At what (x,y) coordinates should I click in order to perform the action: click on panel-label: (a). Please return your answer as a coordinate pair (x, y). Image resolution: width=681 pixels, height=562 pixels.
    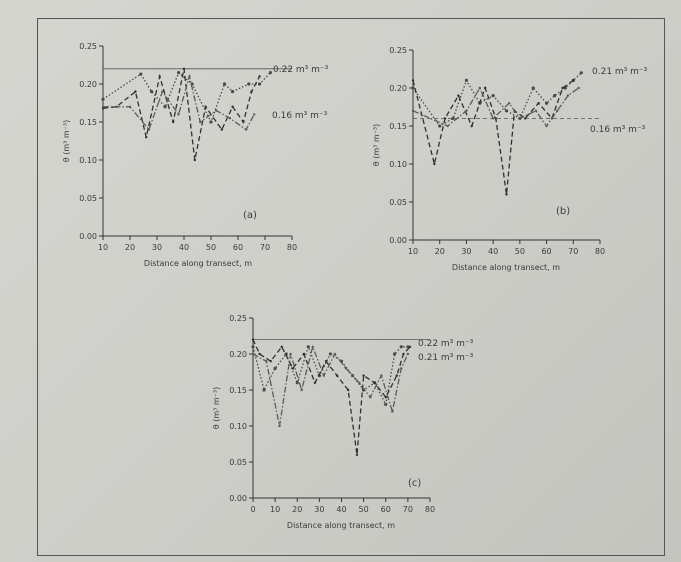
    Looking at the image, I should click on (250, 215).